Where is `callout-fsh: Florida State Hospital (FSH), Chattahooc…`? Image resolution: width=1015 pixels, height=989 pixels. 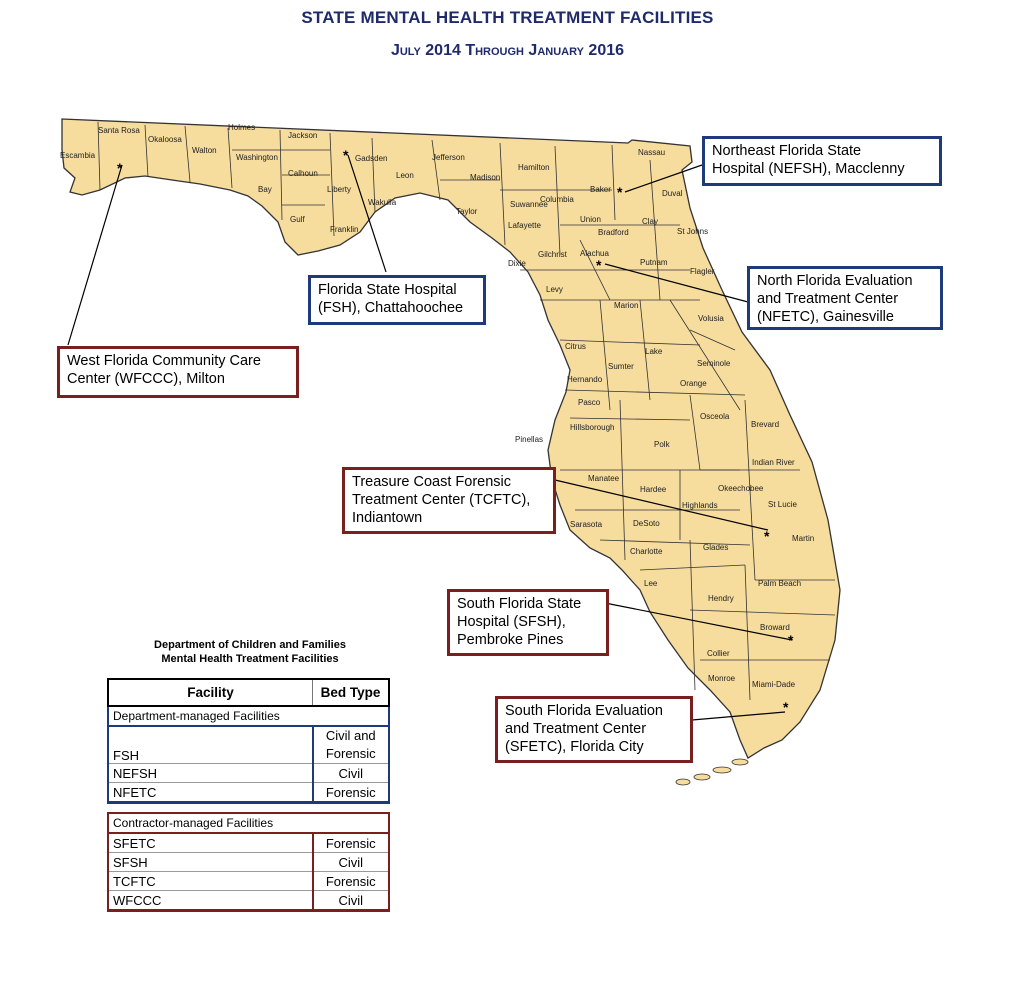 callout-fsh: Florida State Hospital (FSH), Chattahooc… is located at coordinates (397, 300).